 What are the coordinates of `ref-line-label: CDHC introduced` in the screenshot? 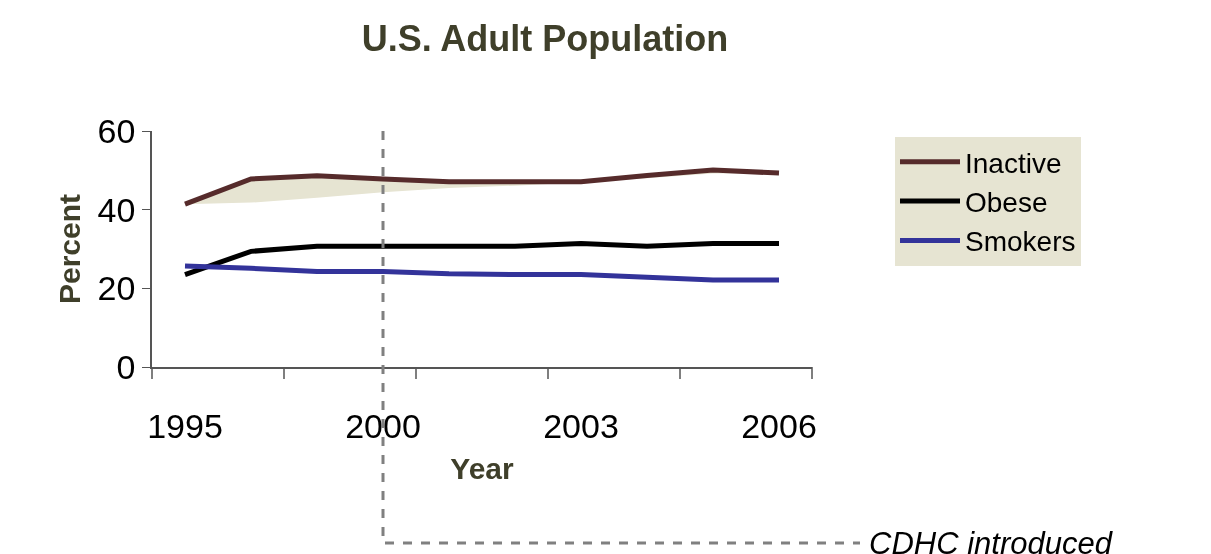 It's located at (991, 540).